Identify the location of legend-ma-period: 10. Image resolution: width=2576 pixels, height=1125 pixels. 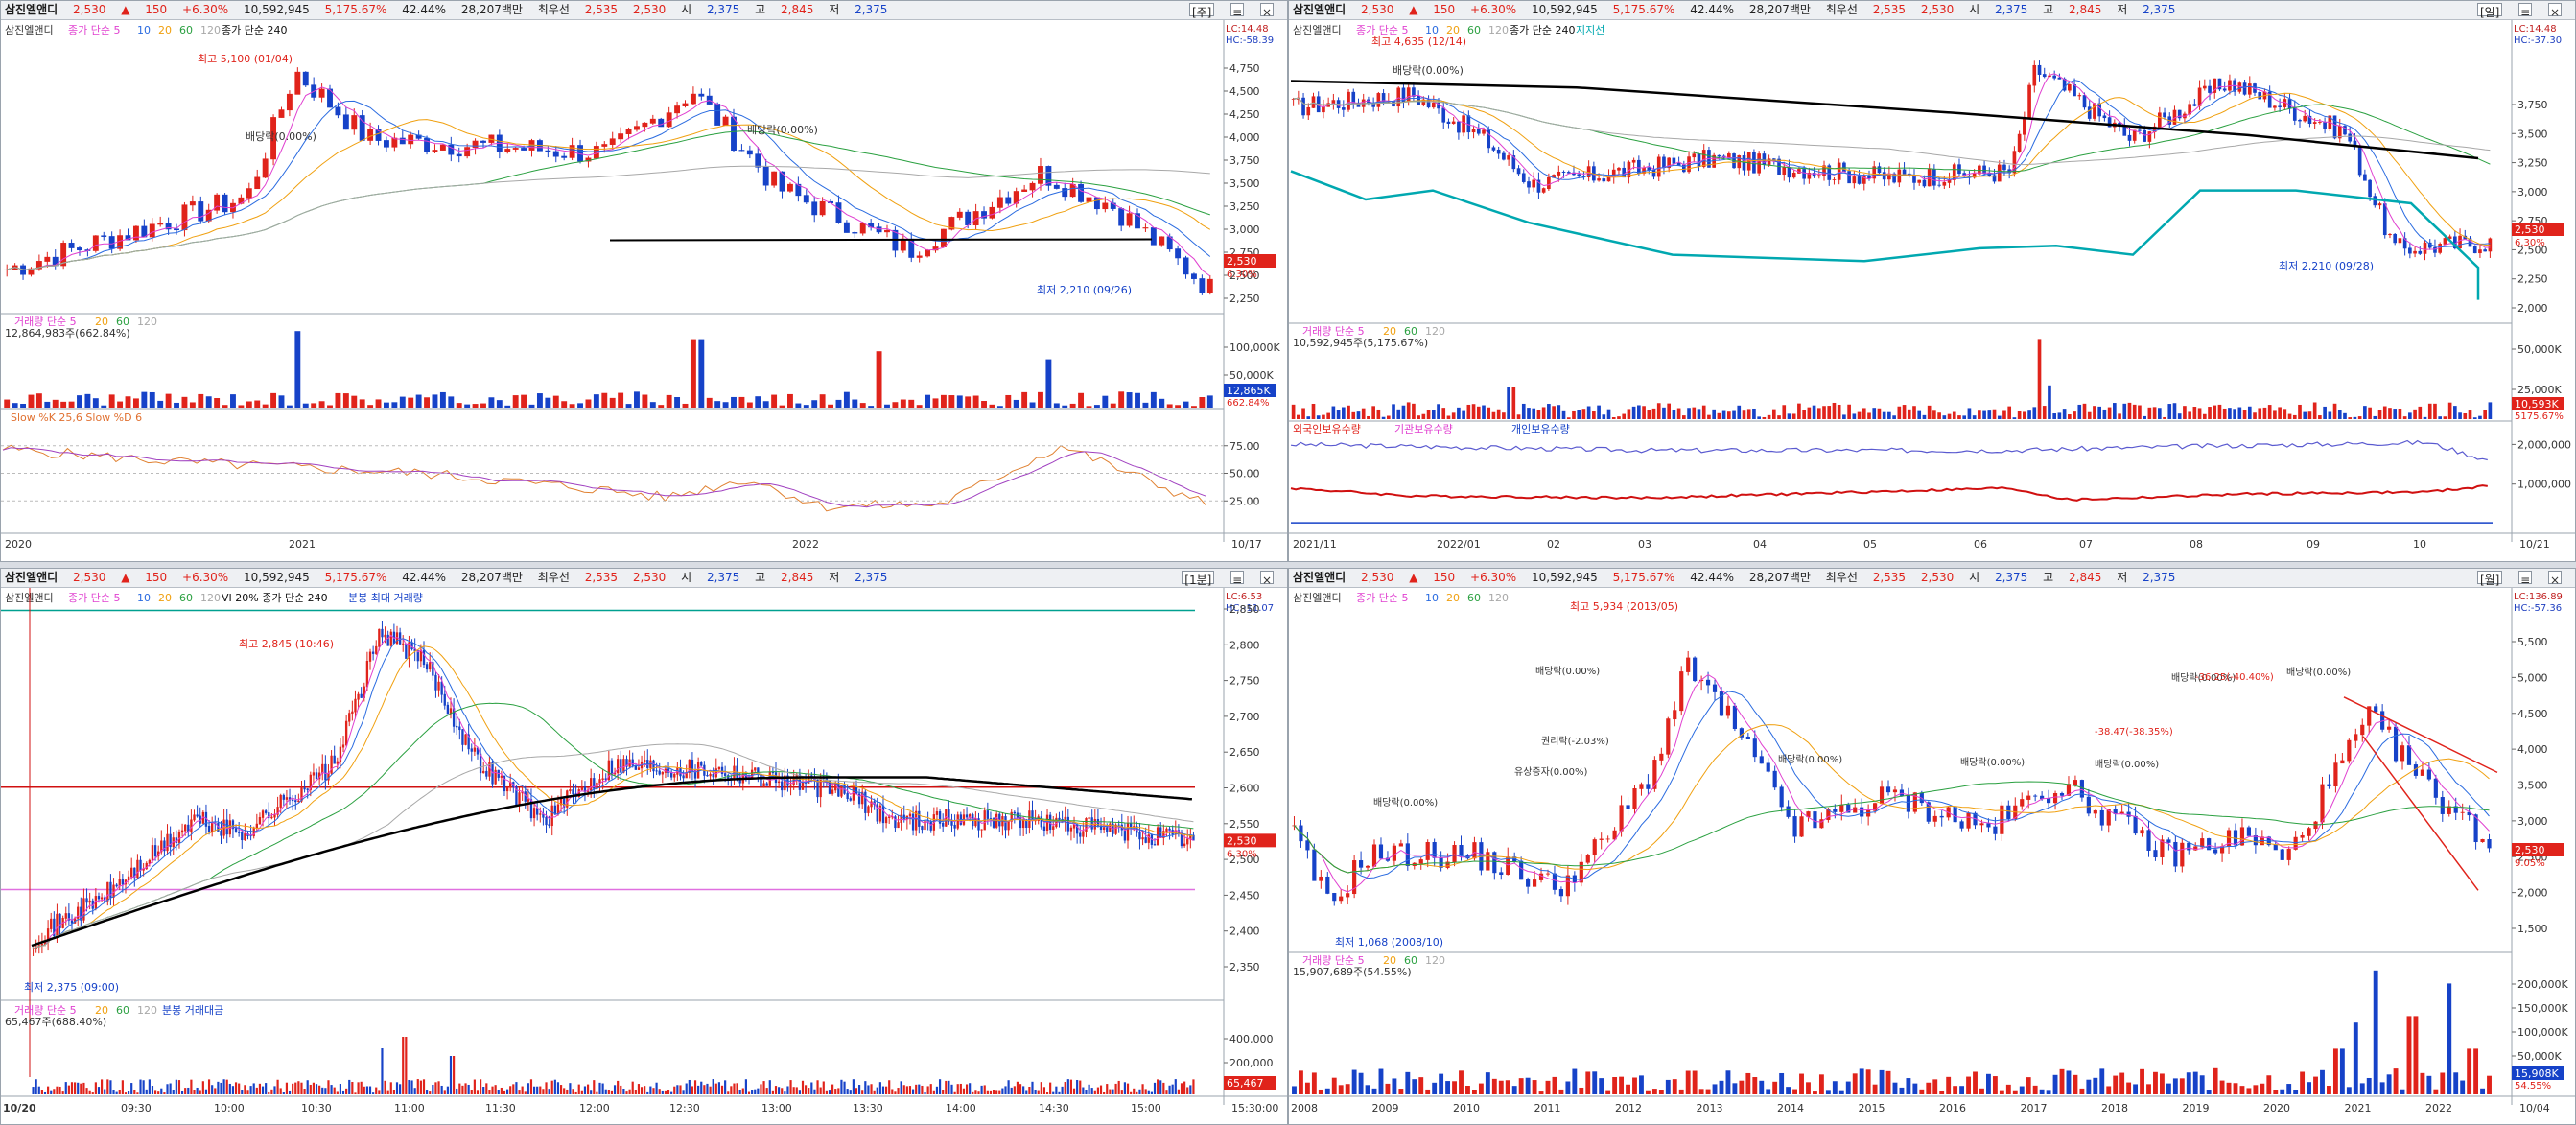
(1432, 30).